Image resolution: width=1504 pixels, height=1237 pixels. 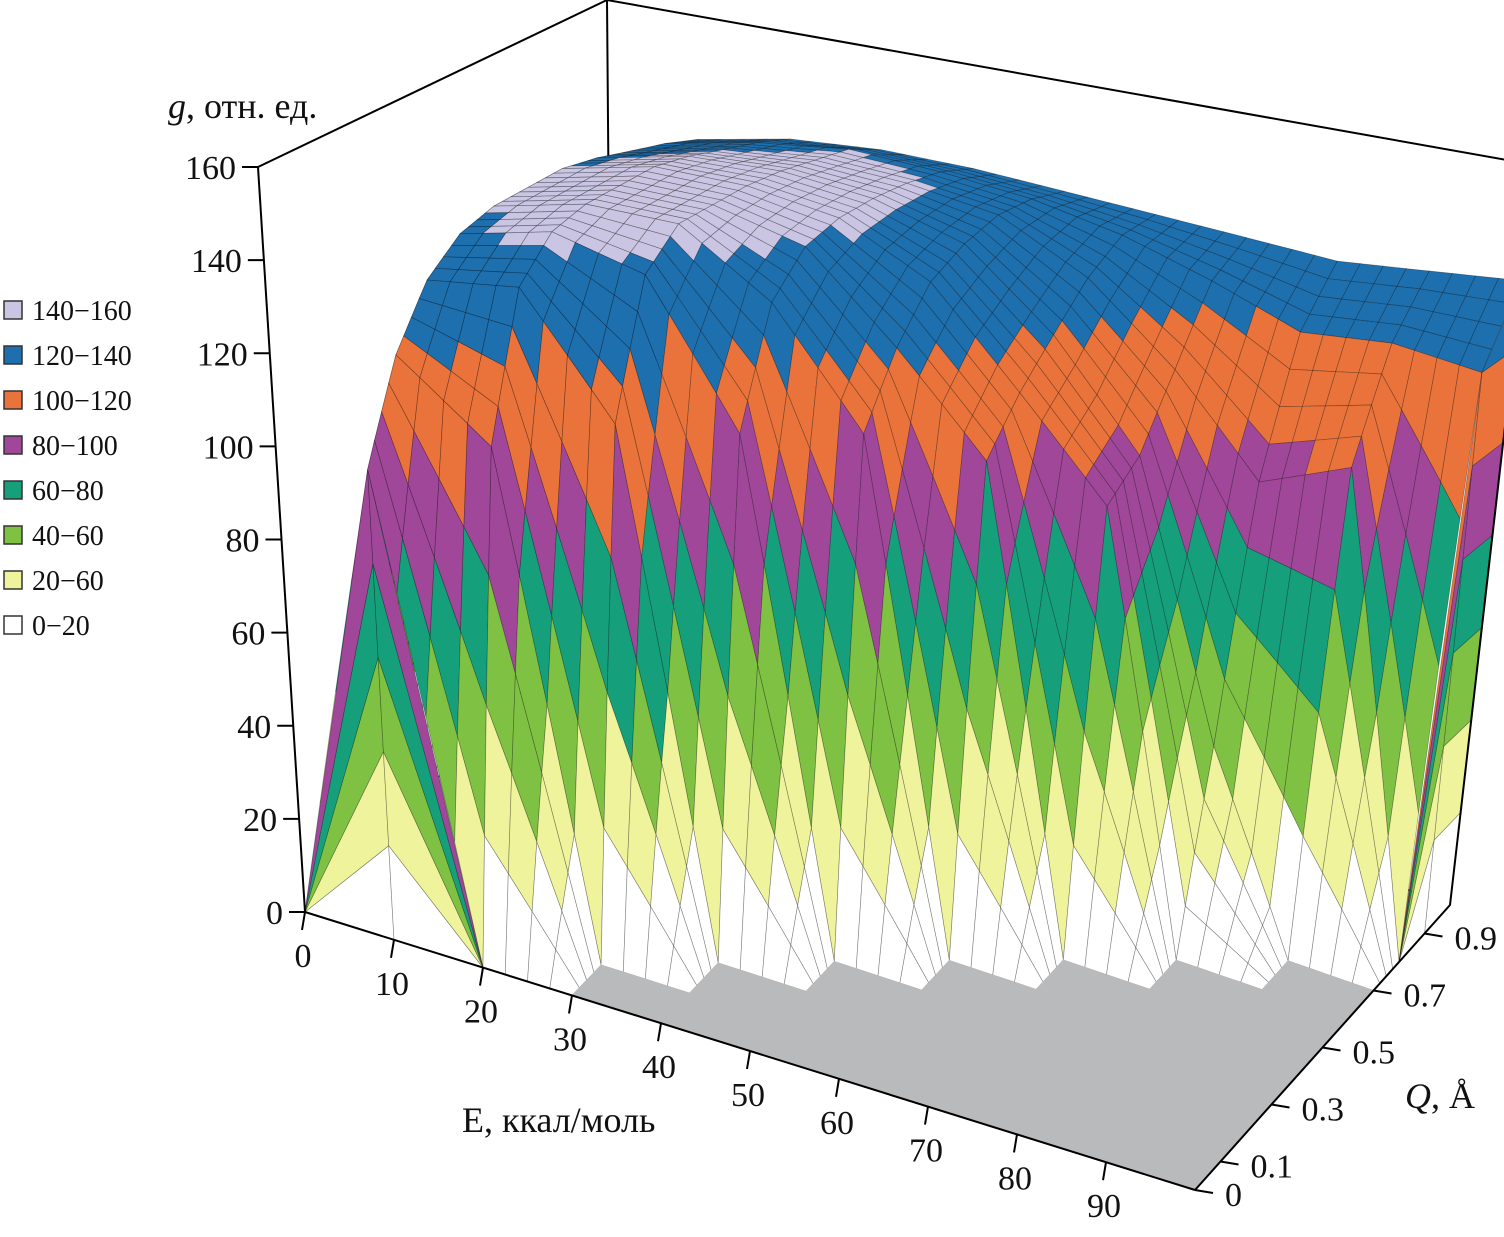 I want to click on z-tick-label: 80, so click(x=243, y=541).